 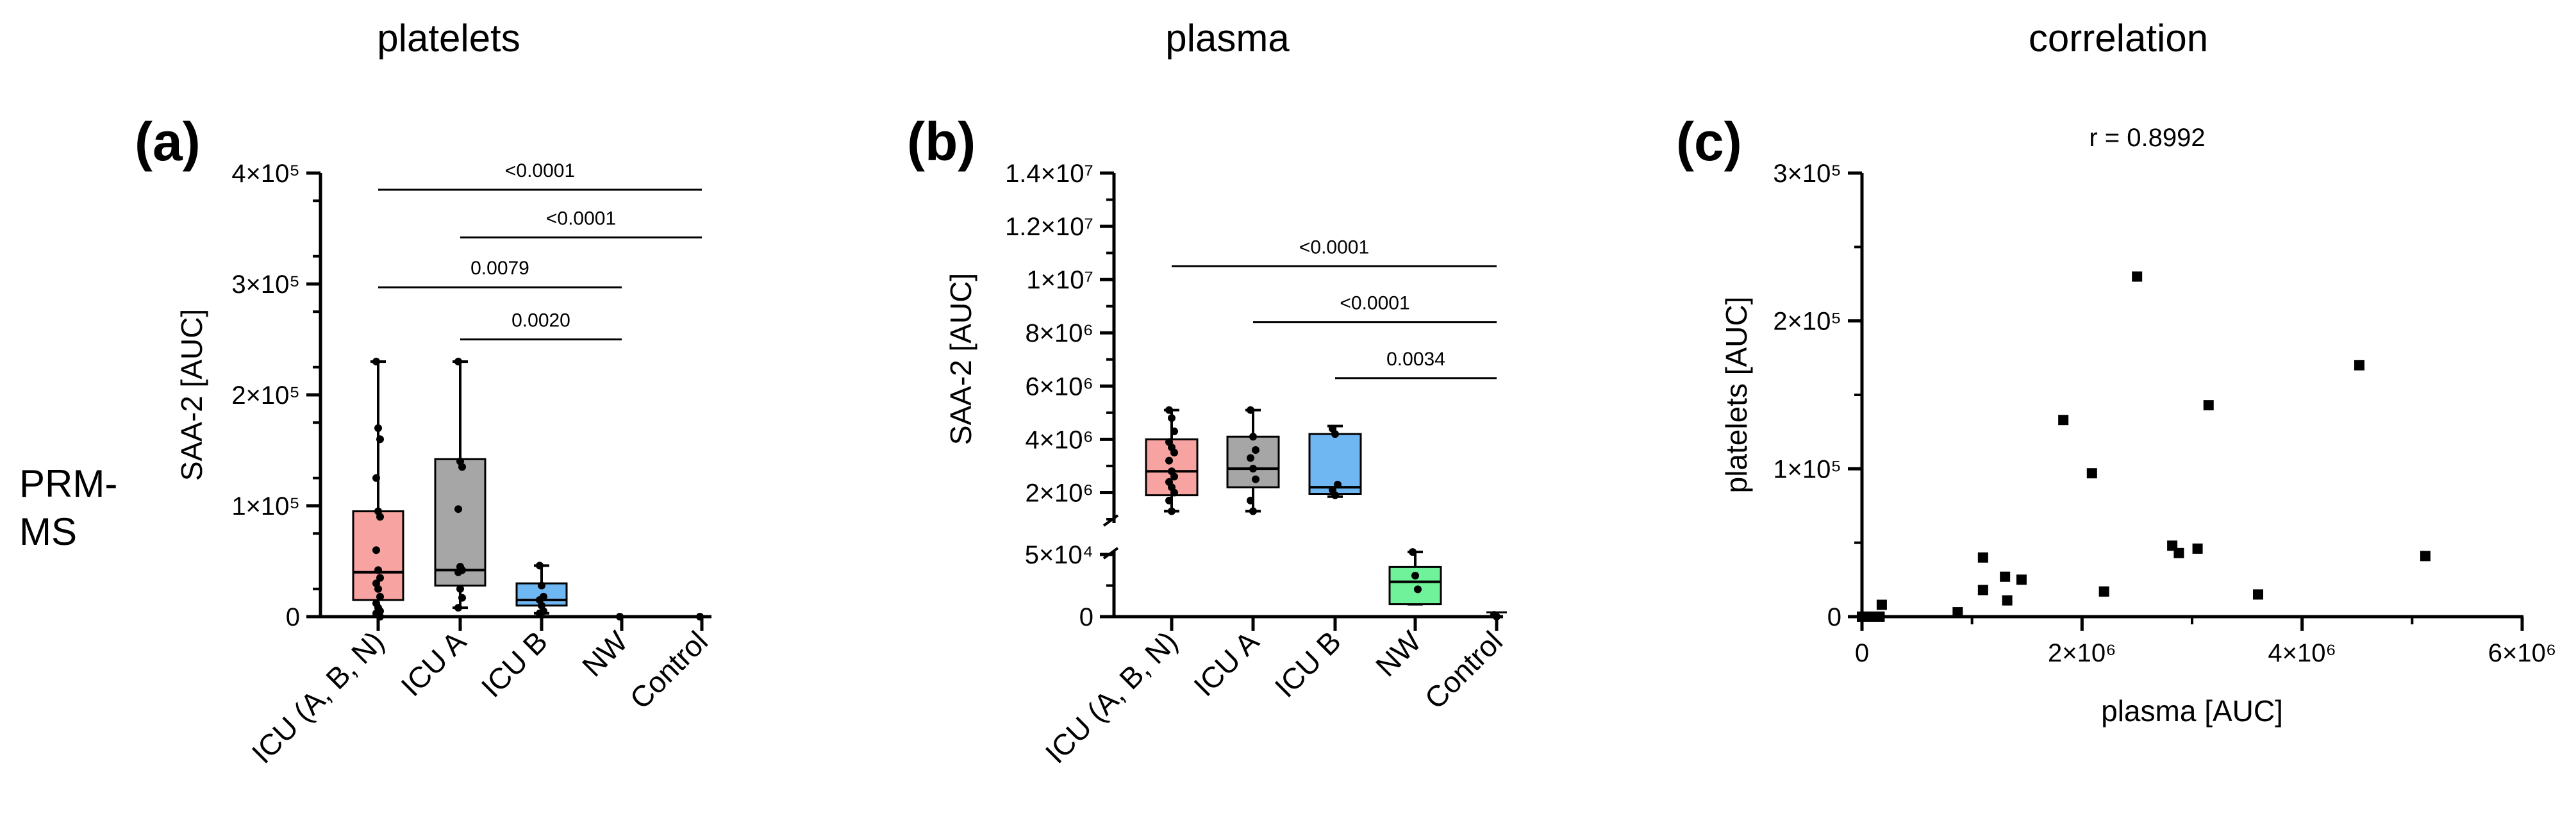 What do you see at coordinates (1709, 142) in the screenshot?
I see `panel-c-letter: (c)` at bounding box center [1709, 142].